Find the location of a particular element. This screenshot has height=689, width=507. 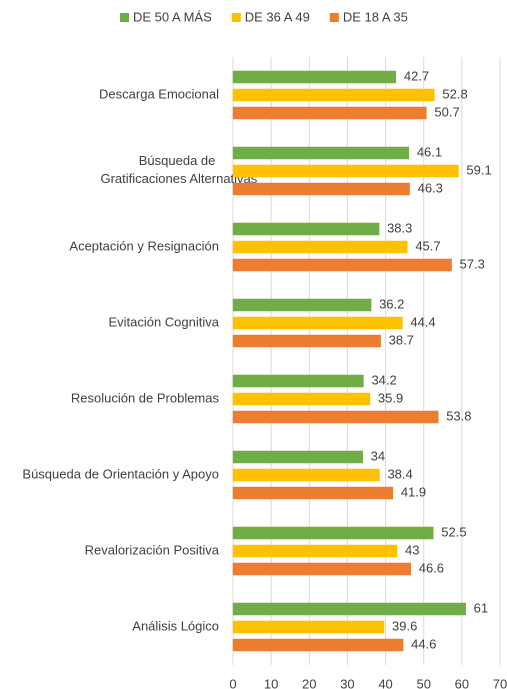

x-tick-label: 0 is located at coordinates (232, 682).